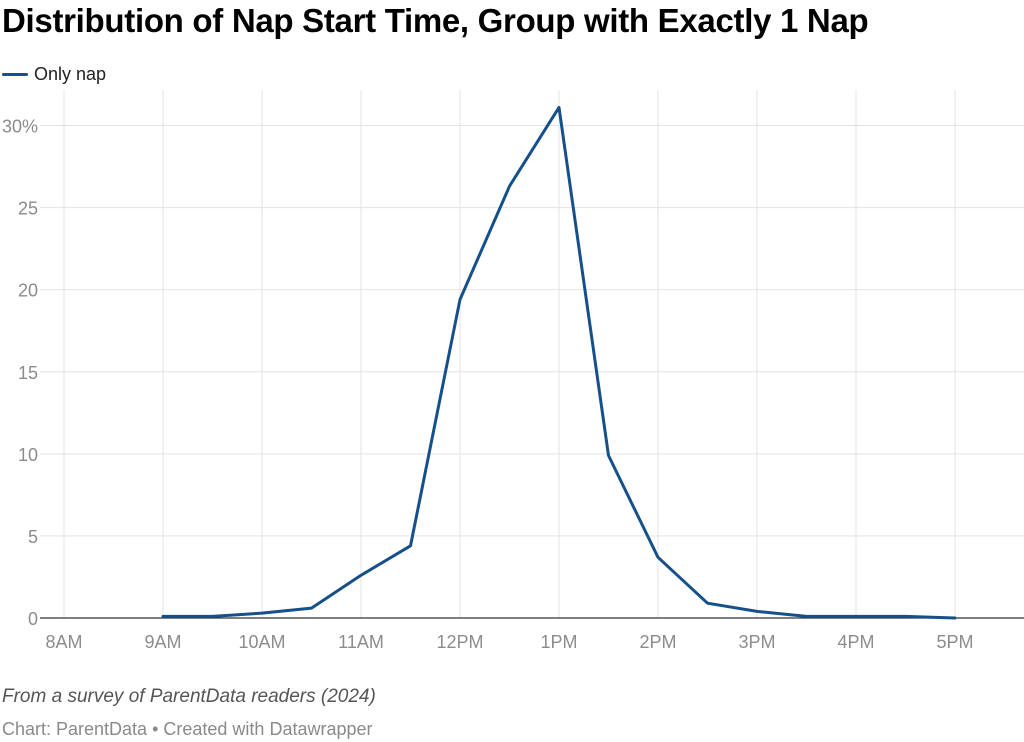 The image size is (1024, 742). I want to click on y-tick-label: 20, so click(28, 291).